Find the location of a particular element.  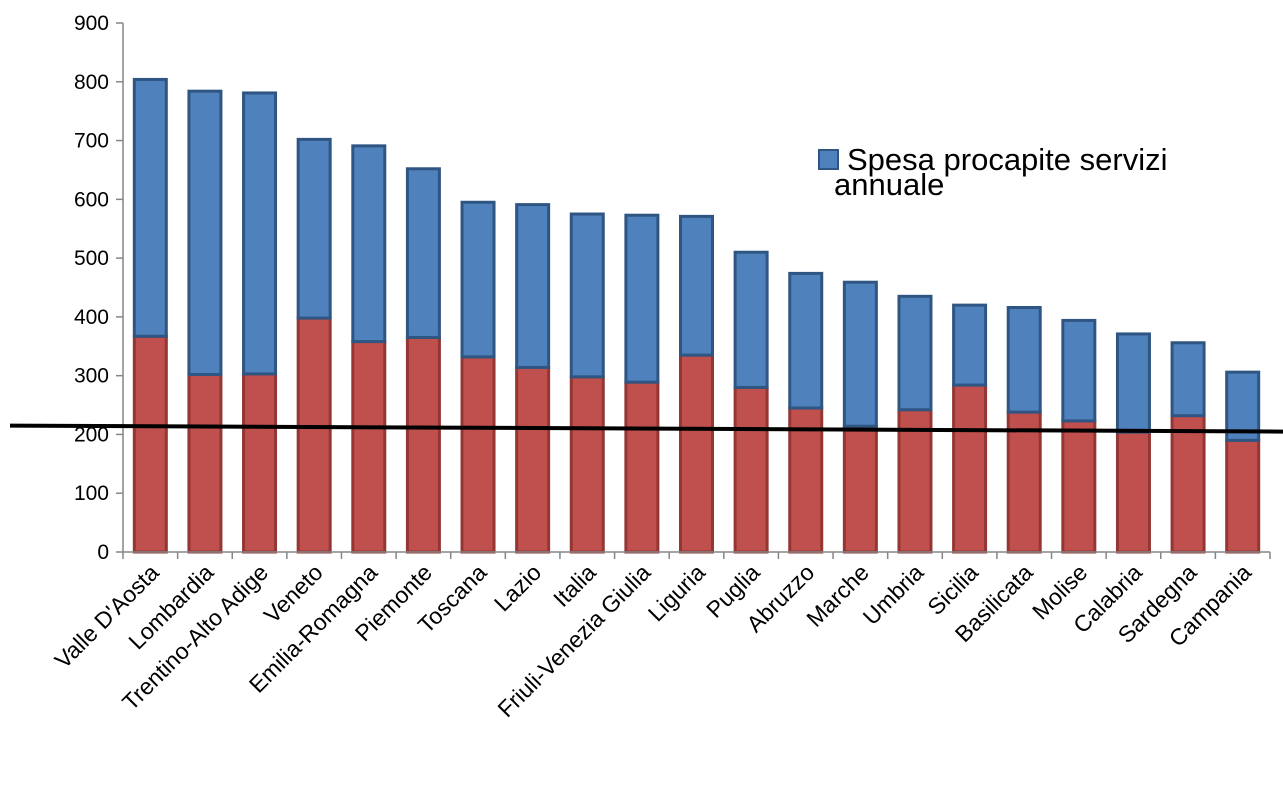

y-tick-label: 600 is located at coordinates (91, 199).